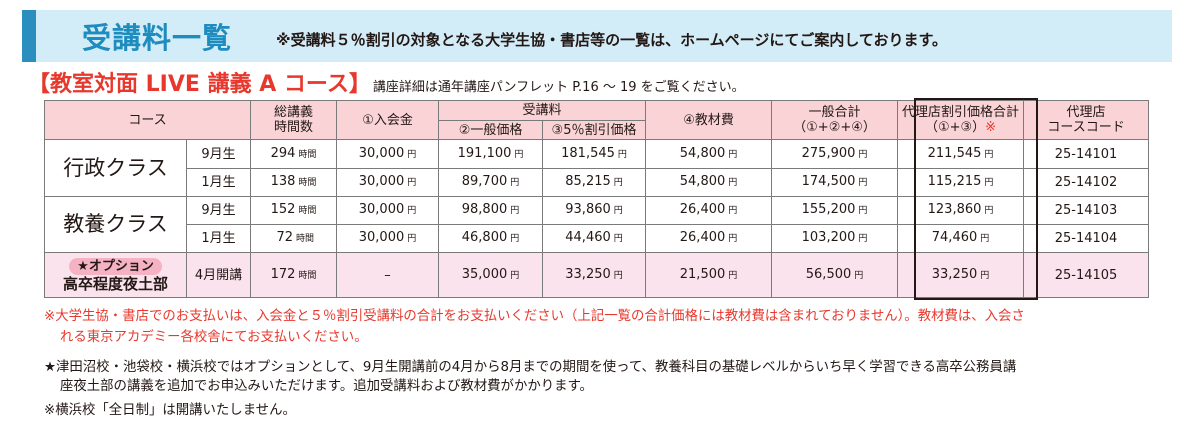 The image size is (1200, 426). What do you see at coordinates (1086, 275) in the screenshot?
I see `code-cell: 25-14105` at bounding box center [1086, 275].